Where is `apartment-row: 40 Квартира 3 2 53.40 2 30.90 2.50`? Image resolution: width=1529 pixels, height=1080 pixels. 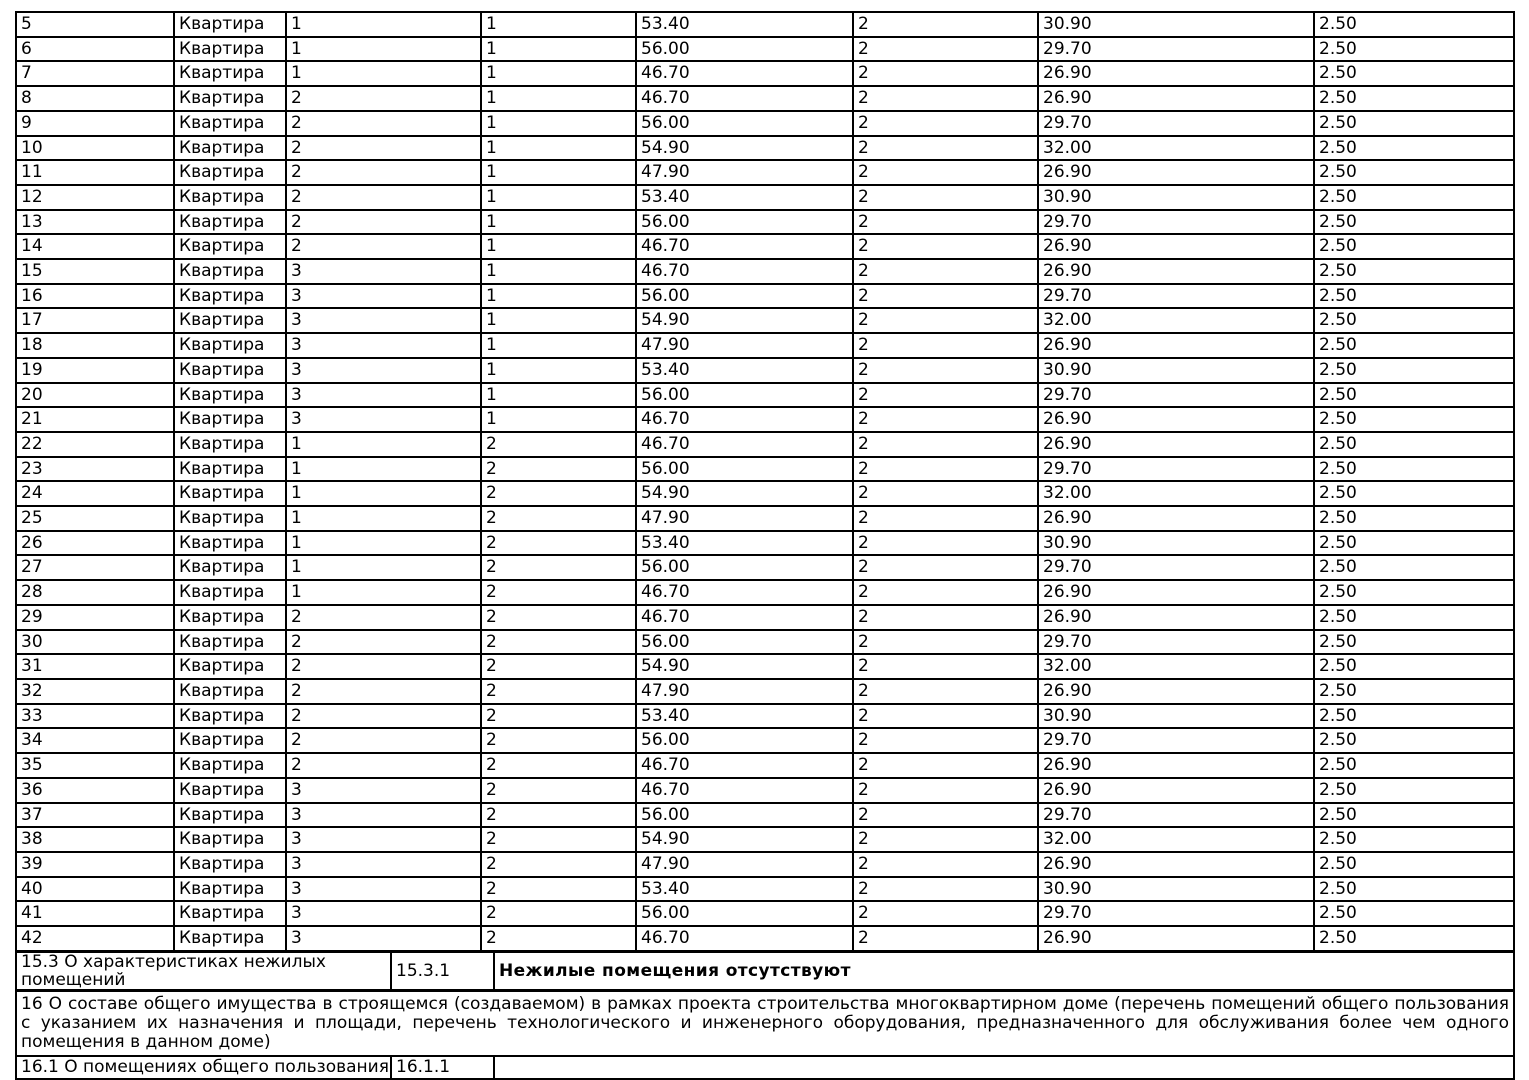 apartment-row: 40 Квартира 3 2 53.40 2 30.90 2.50 is located at coordinates (765, 889).